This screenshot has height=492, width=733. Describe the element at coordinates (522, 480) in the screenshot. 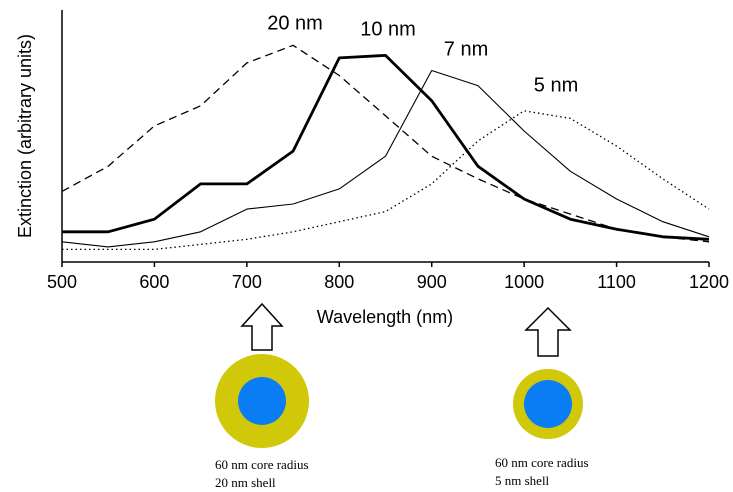

I see `caption: 5 nm shell` at that location.